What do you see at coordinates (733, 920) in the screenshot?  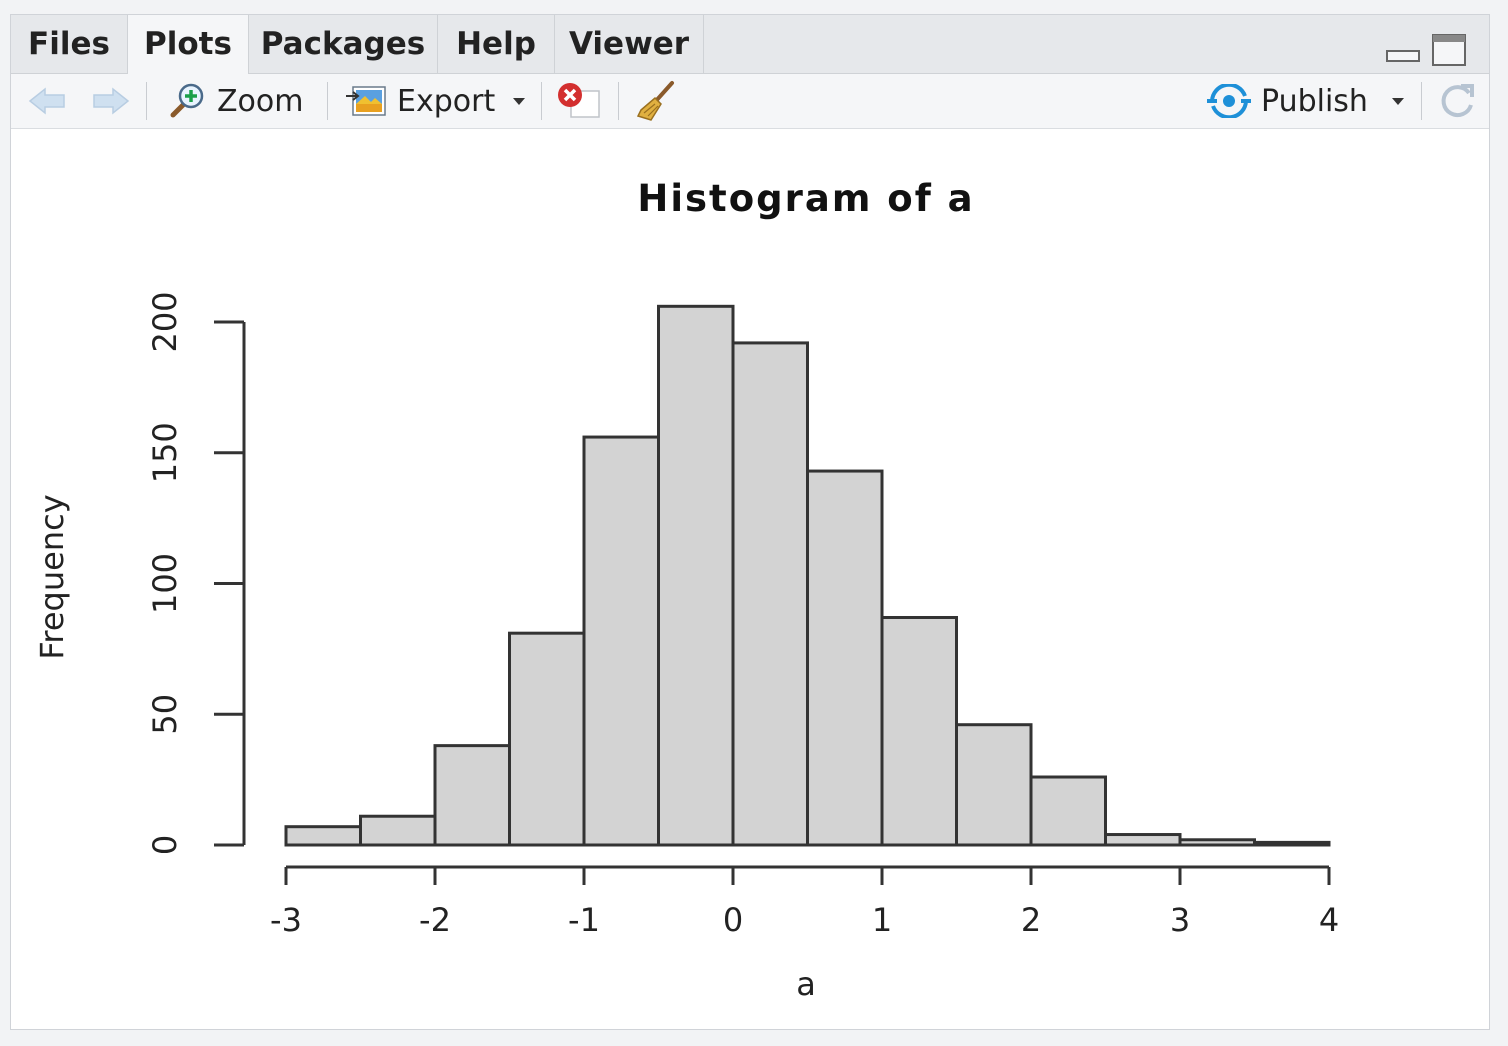 I see `x-tick-label: 0` at bounding box center [733, 920].